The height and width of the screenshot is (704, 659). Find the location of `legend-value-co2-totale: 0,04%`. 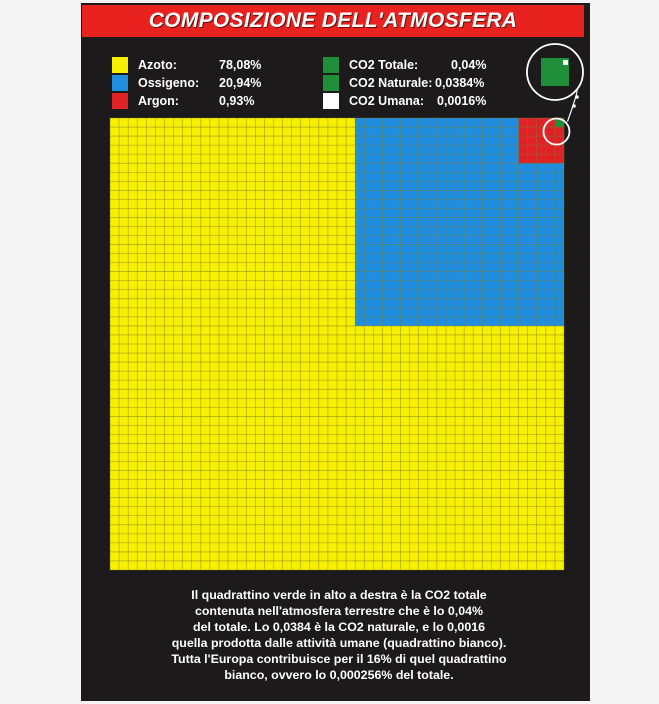

legend-value-co2-totale: 0,04% is located at coordinates (469, 65).